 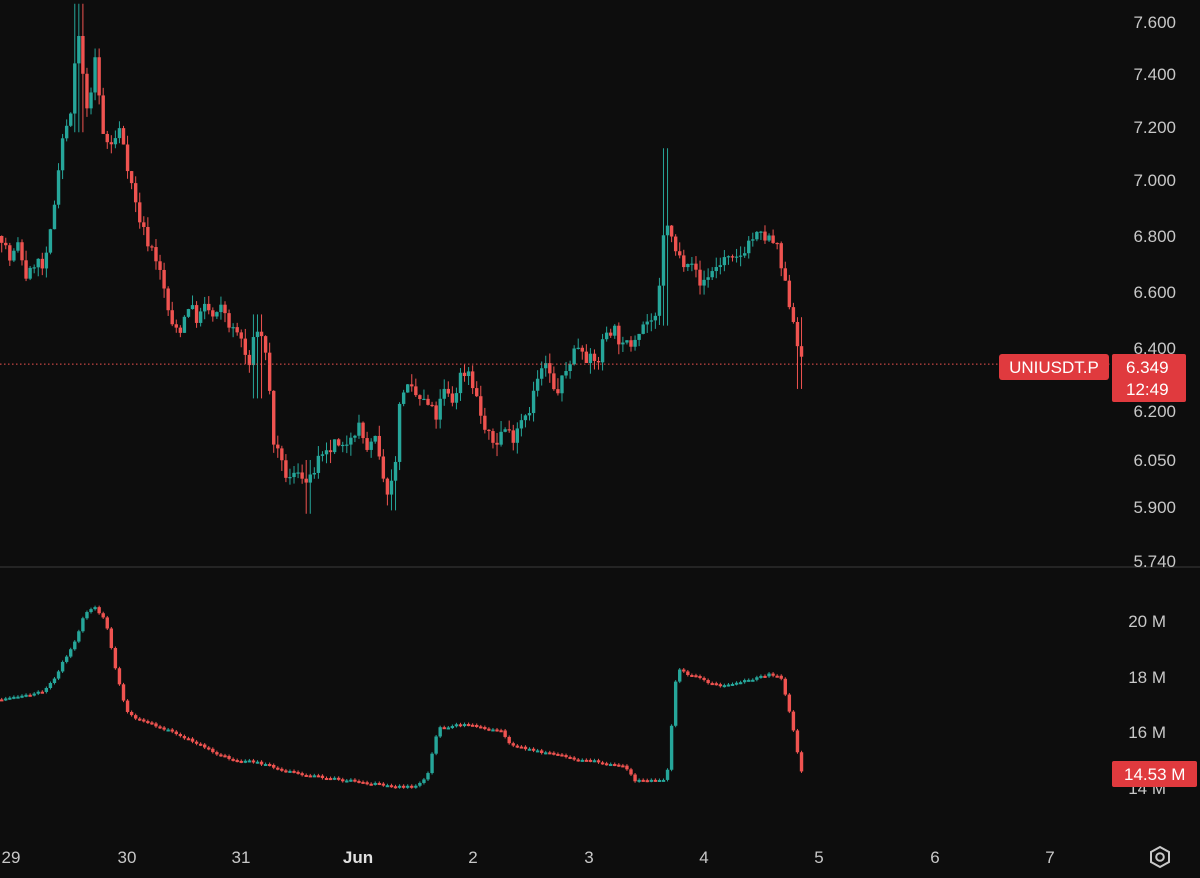 What do you see at coordinates (528, 857) in the screenshot?
I see `time-axis: 29 30 31 Jun 2 3 4 5 6 7` at bounding box center [528, 857].